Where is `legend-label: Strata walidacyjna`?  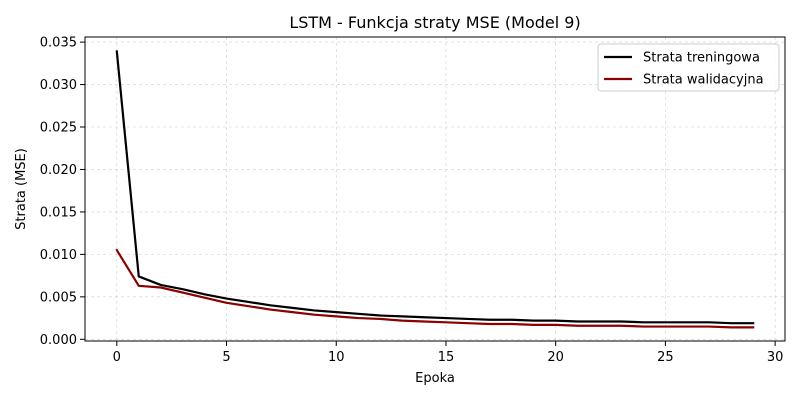
legend-label: Strata walidacyjna is located at coordinates (703, 80).